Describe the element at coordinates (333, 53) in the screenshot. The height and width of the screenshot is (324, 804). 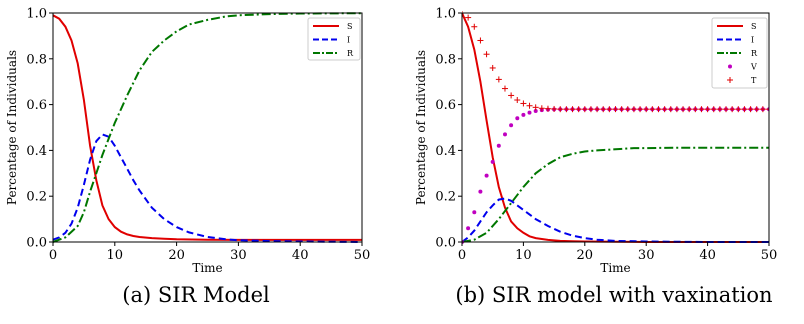
I see `legend-item-r: R` at that location.